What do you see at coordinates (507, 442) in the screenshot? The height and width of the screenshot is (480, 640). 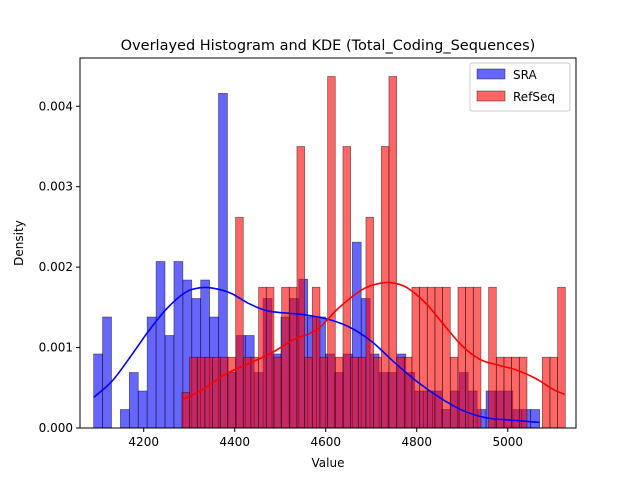 I see `x-tick-label: 5000` at bounding box center [507, 442].